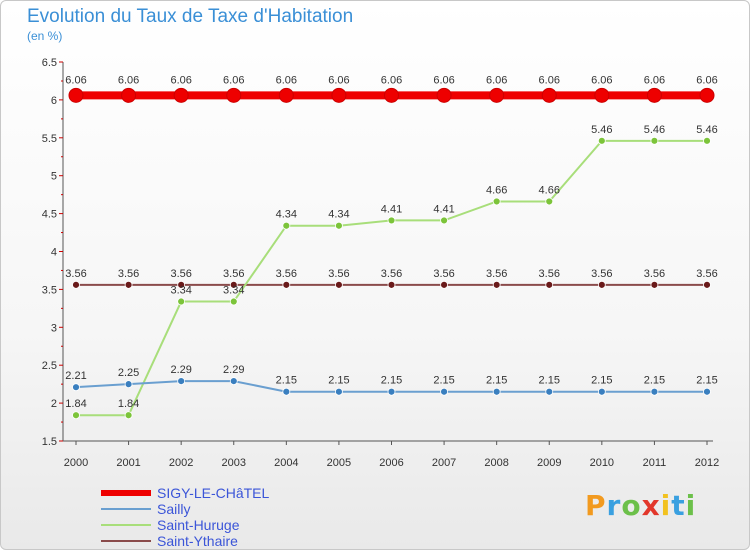  I want to click on y-tick-label: 4.5, so click(49, 215).